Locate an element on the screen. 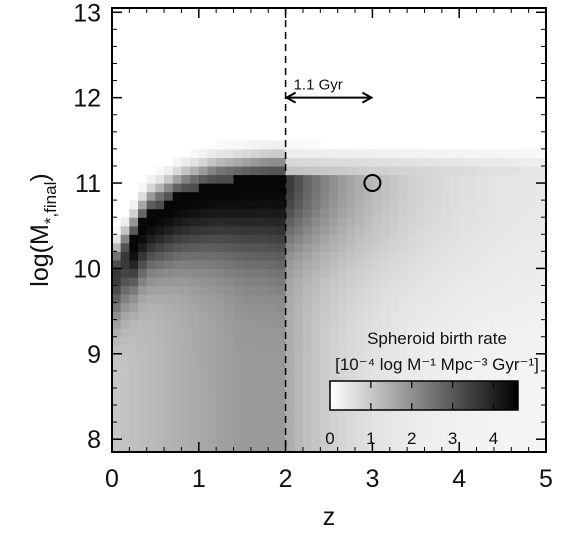 This screenshot has height=536, width=585. arrow-left-head is located at coordinates (290, 97).